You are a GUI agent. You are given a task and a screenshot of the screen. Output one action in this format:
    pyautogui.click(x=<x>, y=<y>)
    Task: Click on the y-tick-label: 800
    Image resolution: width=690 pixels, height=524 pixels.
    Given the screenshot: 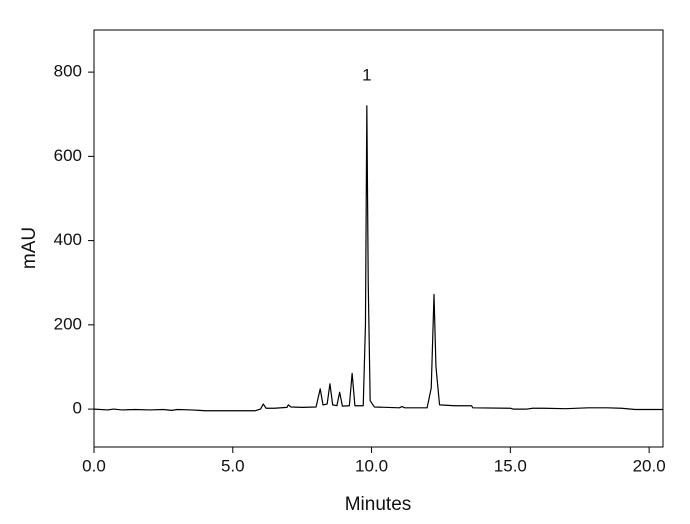 What is the action you would take?
    pyautogui.click(x=68, y=71)
    